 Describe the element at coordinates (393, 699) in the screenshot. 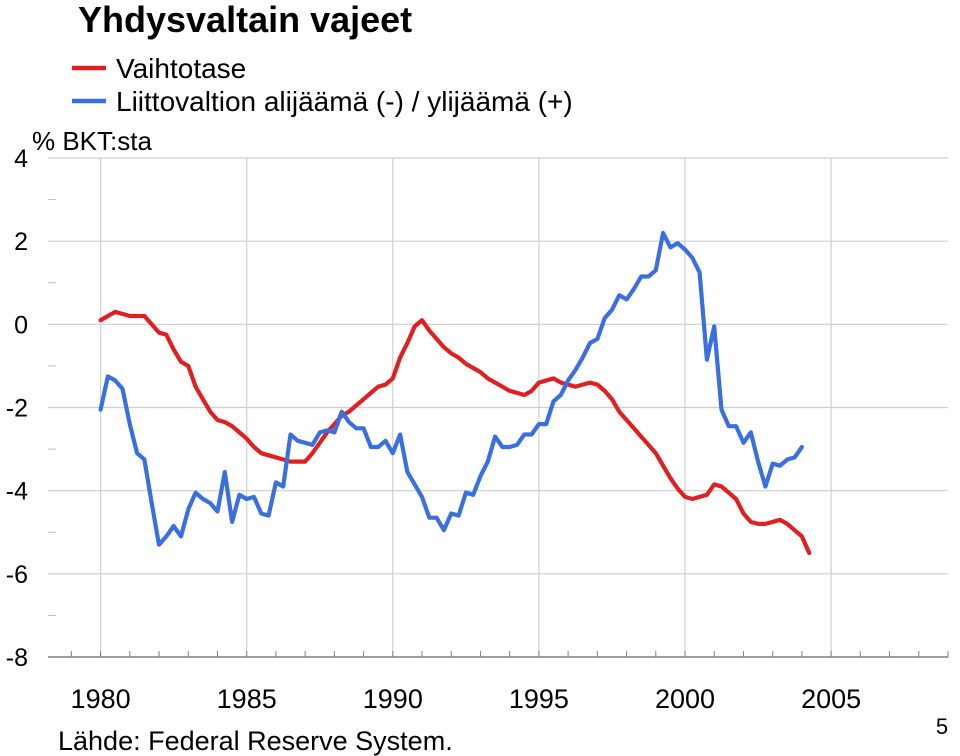

I see `x-tick-label: 1990` at that location.